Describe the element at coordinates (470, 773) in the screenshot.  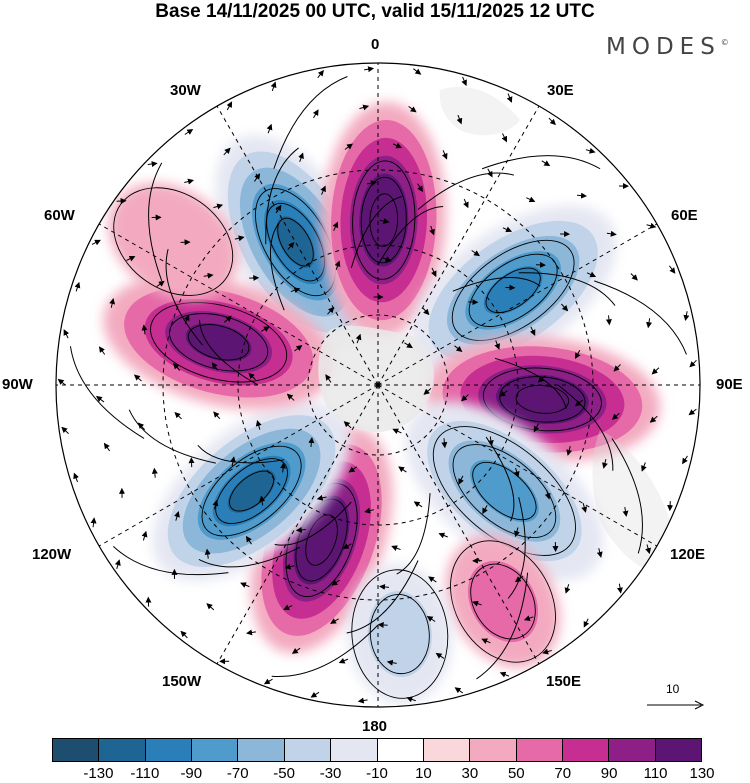
I see `colorbar-tick-label: 30` at that location.